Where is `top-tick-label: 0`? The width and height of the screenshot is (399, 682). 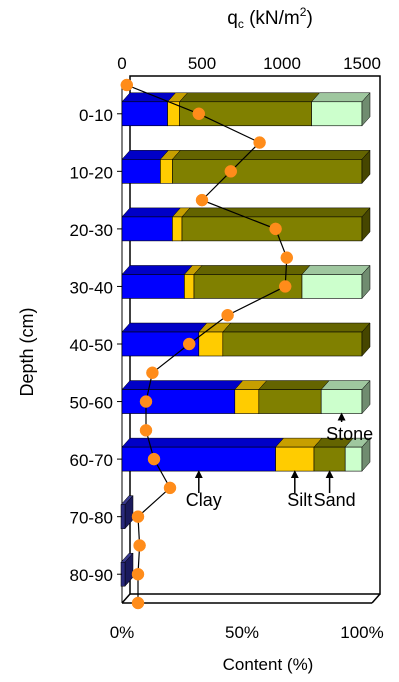 top-tick-label: 0 is located at coordinates (121, 63).